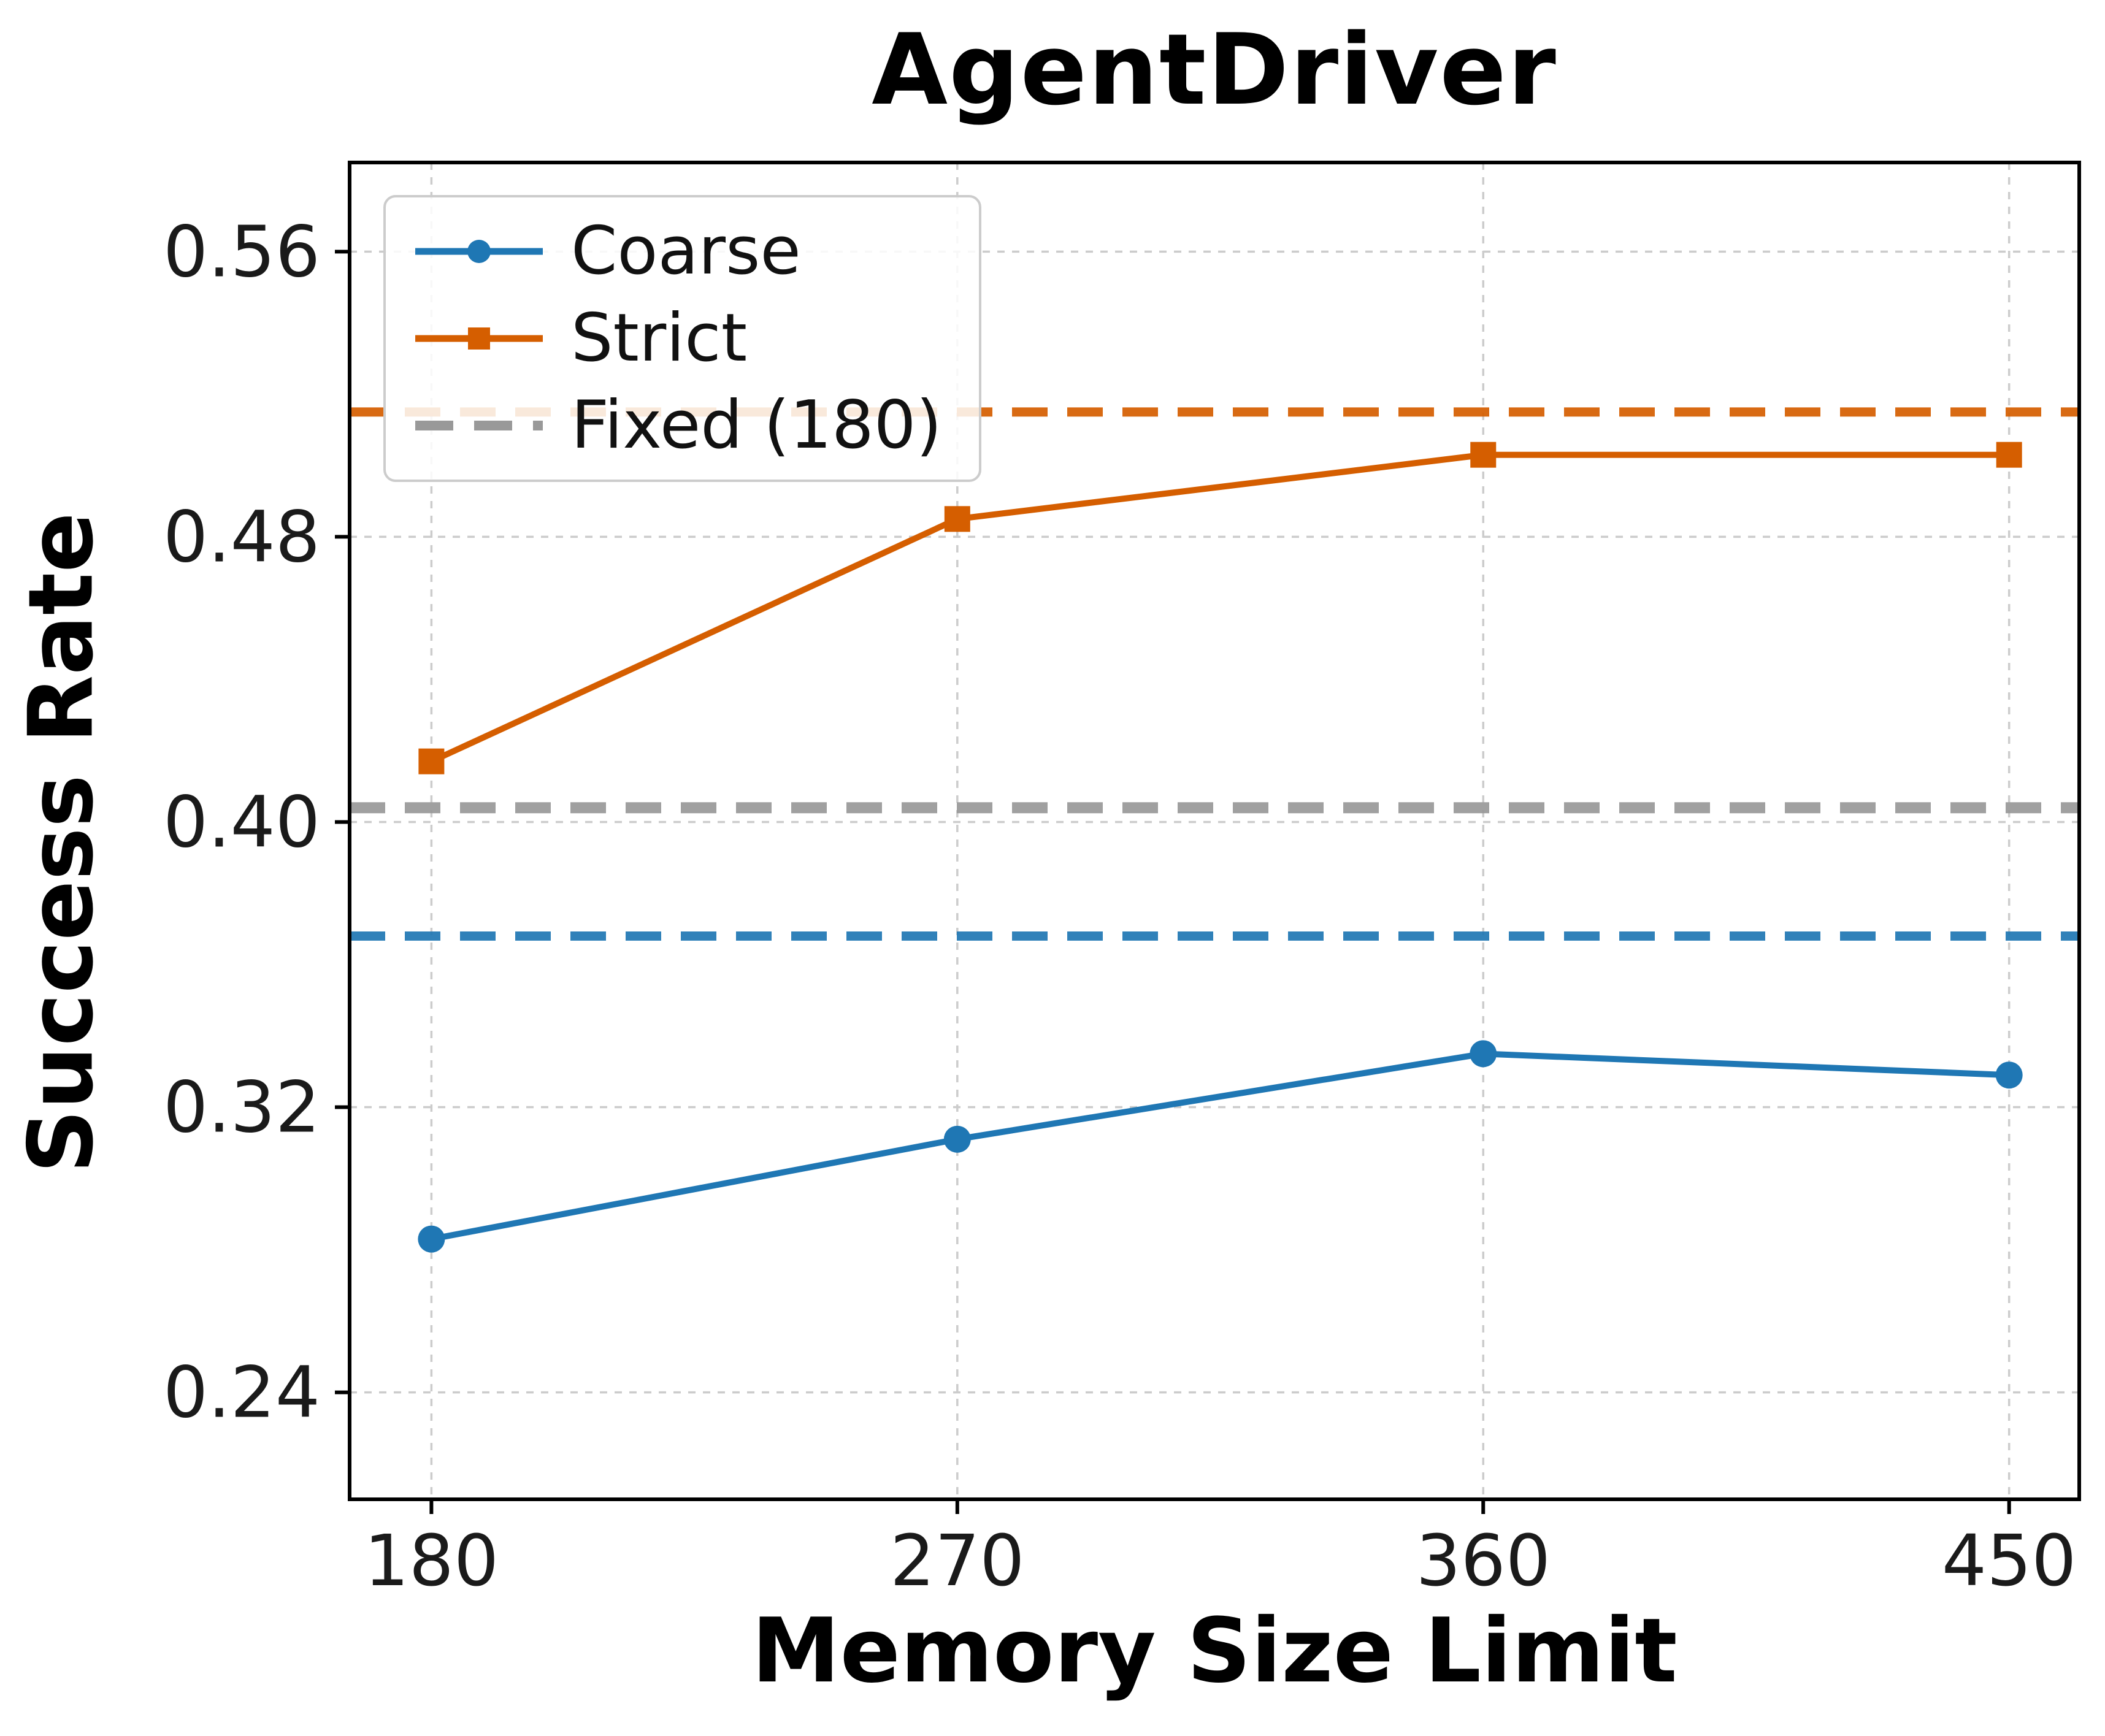 This screenshot has width=2105, height=1736. What do you see at coordinates (61, 843) in the screenshot?
I see `y-axis-label: Success Rate` at bounding box center [61, 843].